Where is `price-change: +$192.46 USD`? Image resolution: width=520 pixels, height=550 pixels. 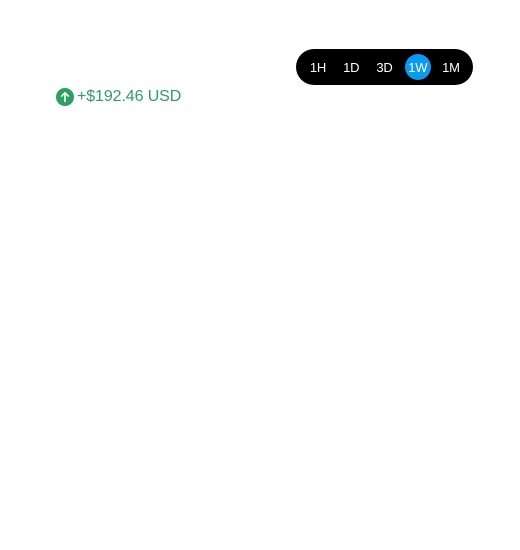 price-change: +$192.46 USD is located at coordinates (118, 97).